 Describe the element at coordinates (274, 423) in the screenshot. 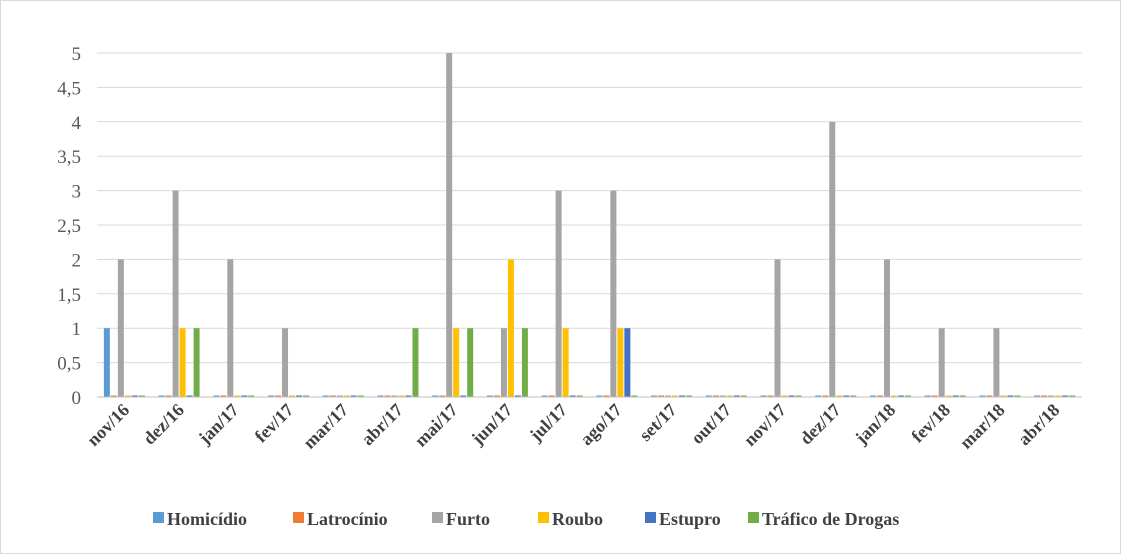

I see `x-tick-label: fev/17` at that location.